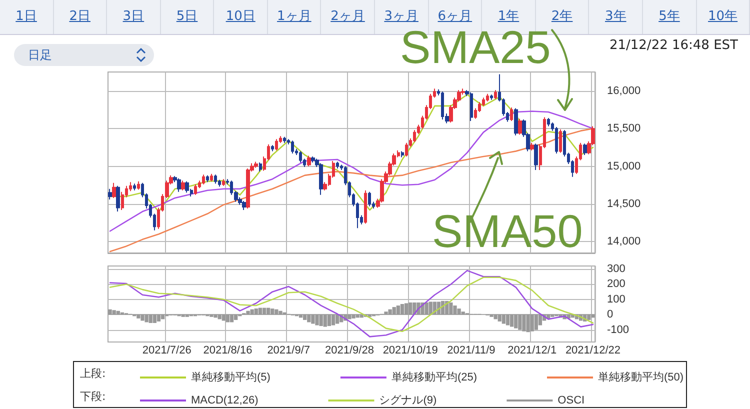  What do you see at coordinates (624, 128) in the screenshot?
I see `y-tick-label: 15,500` at bounding box center [624, 128].